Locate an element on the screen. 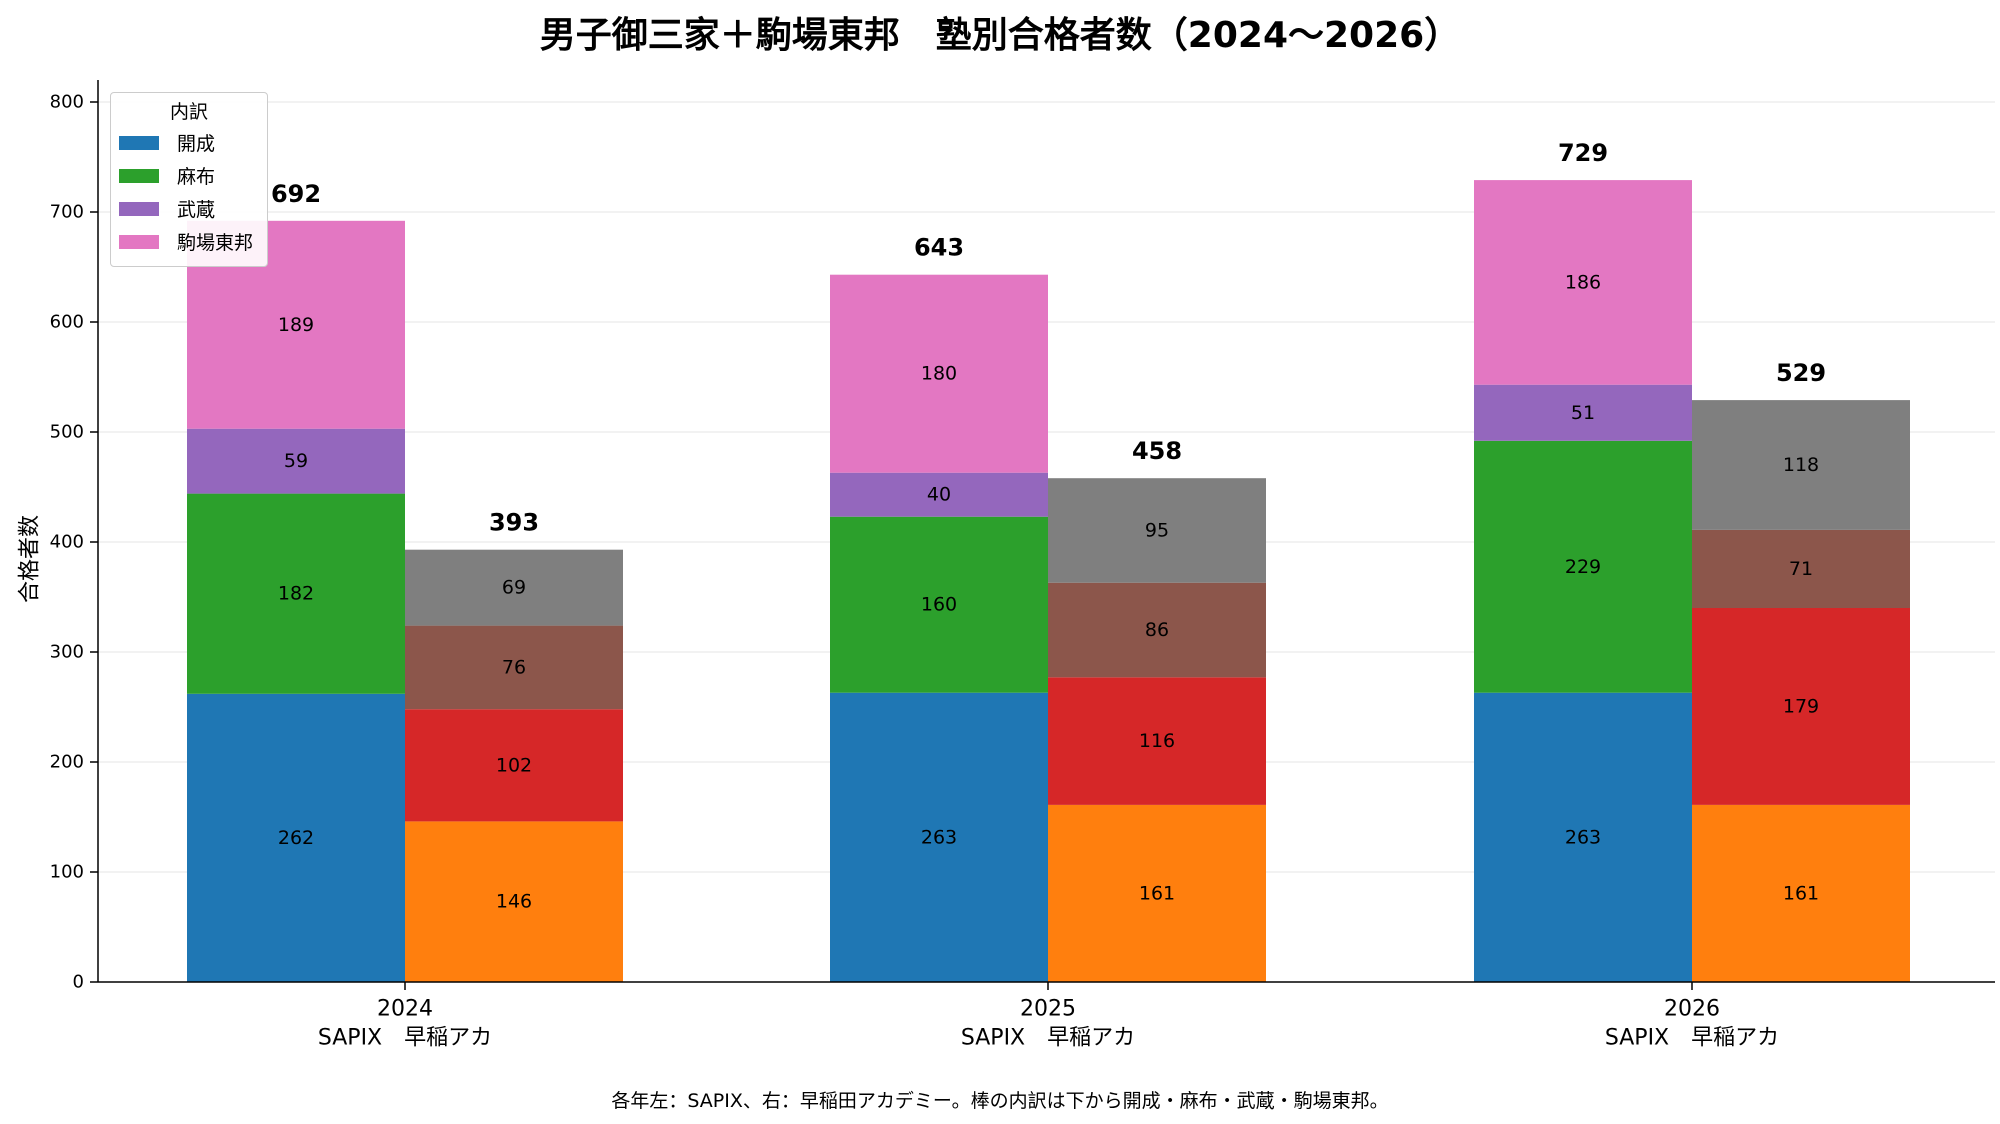  bar-total-label: 393 is located at coordinates (514, 523).